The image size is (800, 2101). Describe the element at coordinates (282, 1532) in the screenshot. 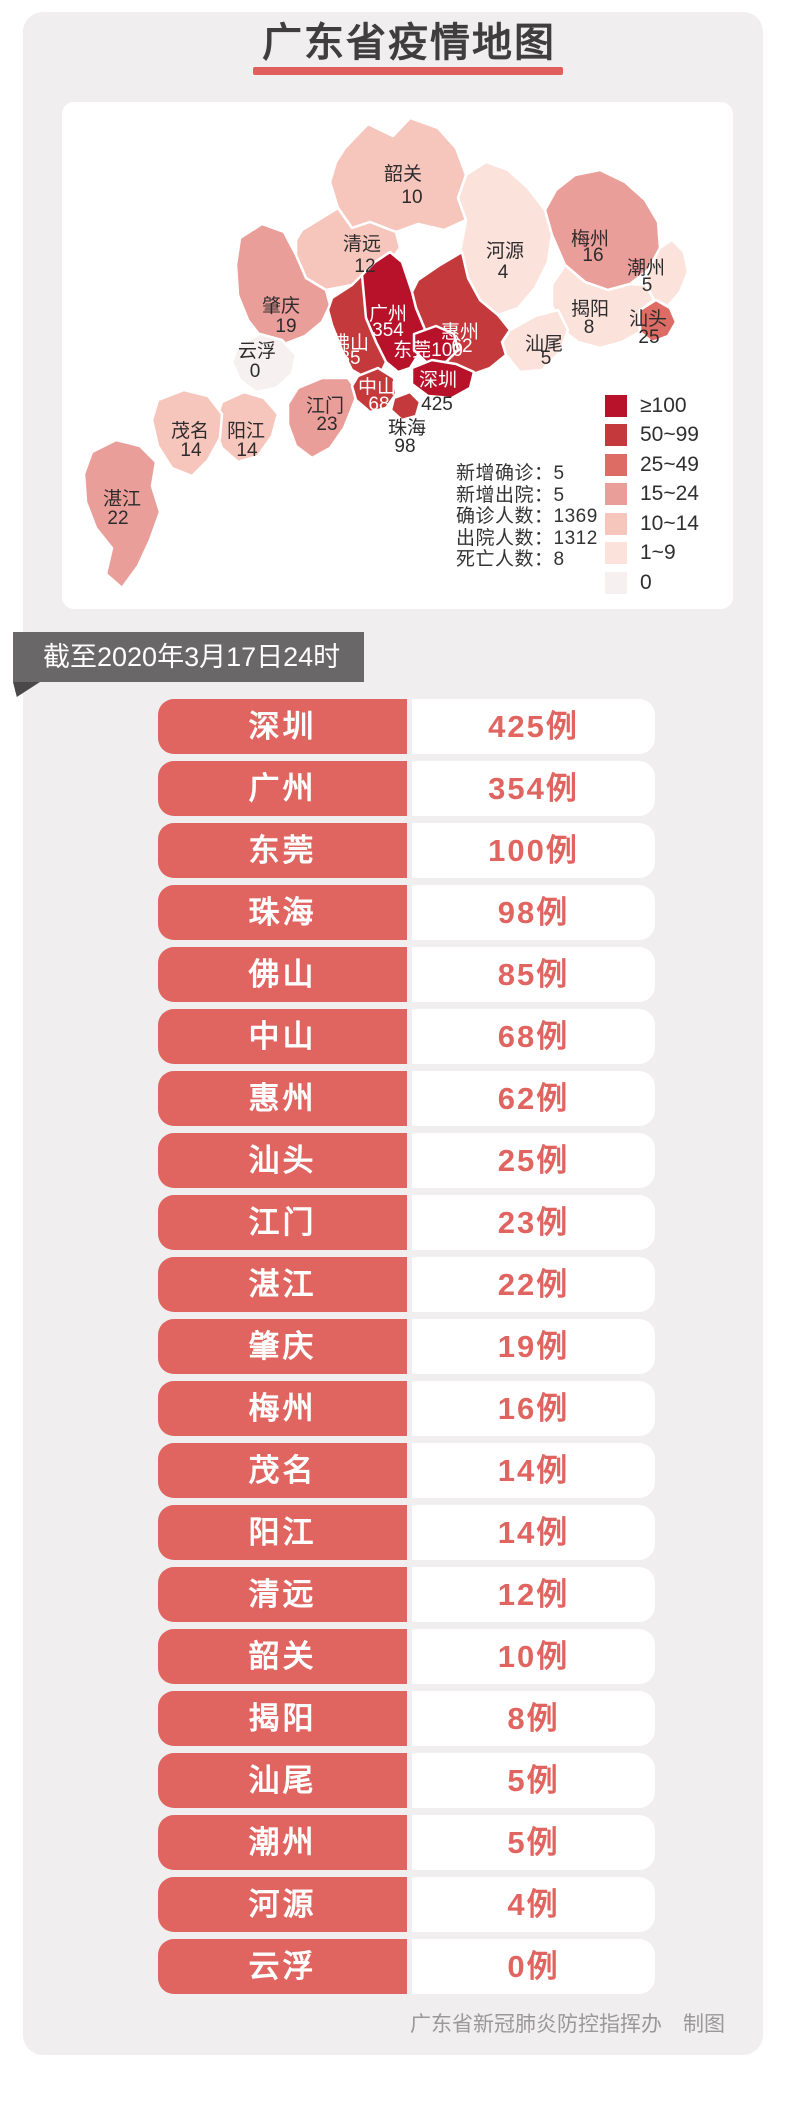

I see `city-cell: 阳江` at that location.